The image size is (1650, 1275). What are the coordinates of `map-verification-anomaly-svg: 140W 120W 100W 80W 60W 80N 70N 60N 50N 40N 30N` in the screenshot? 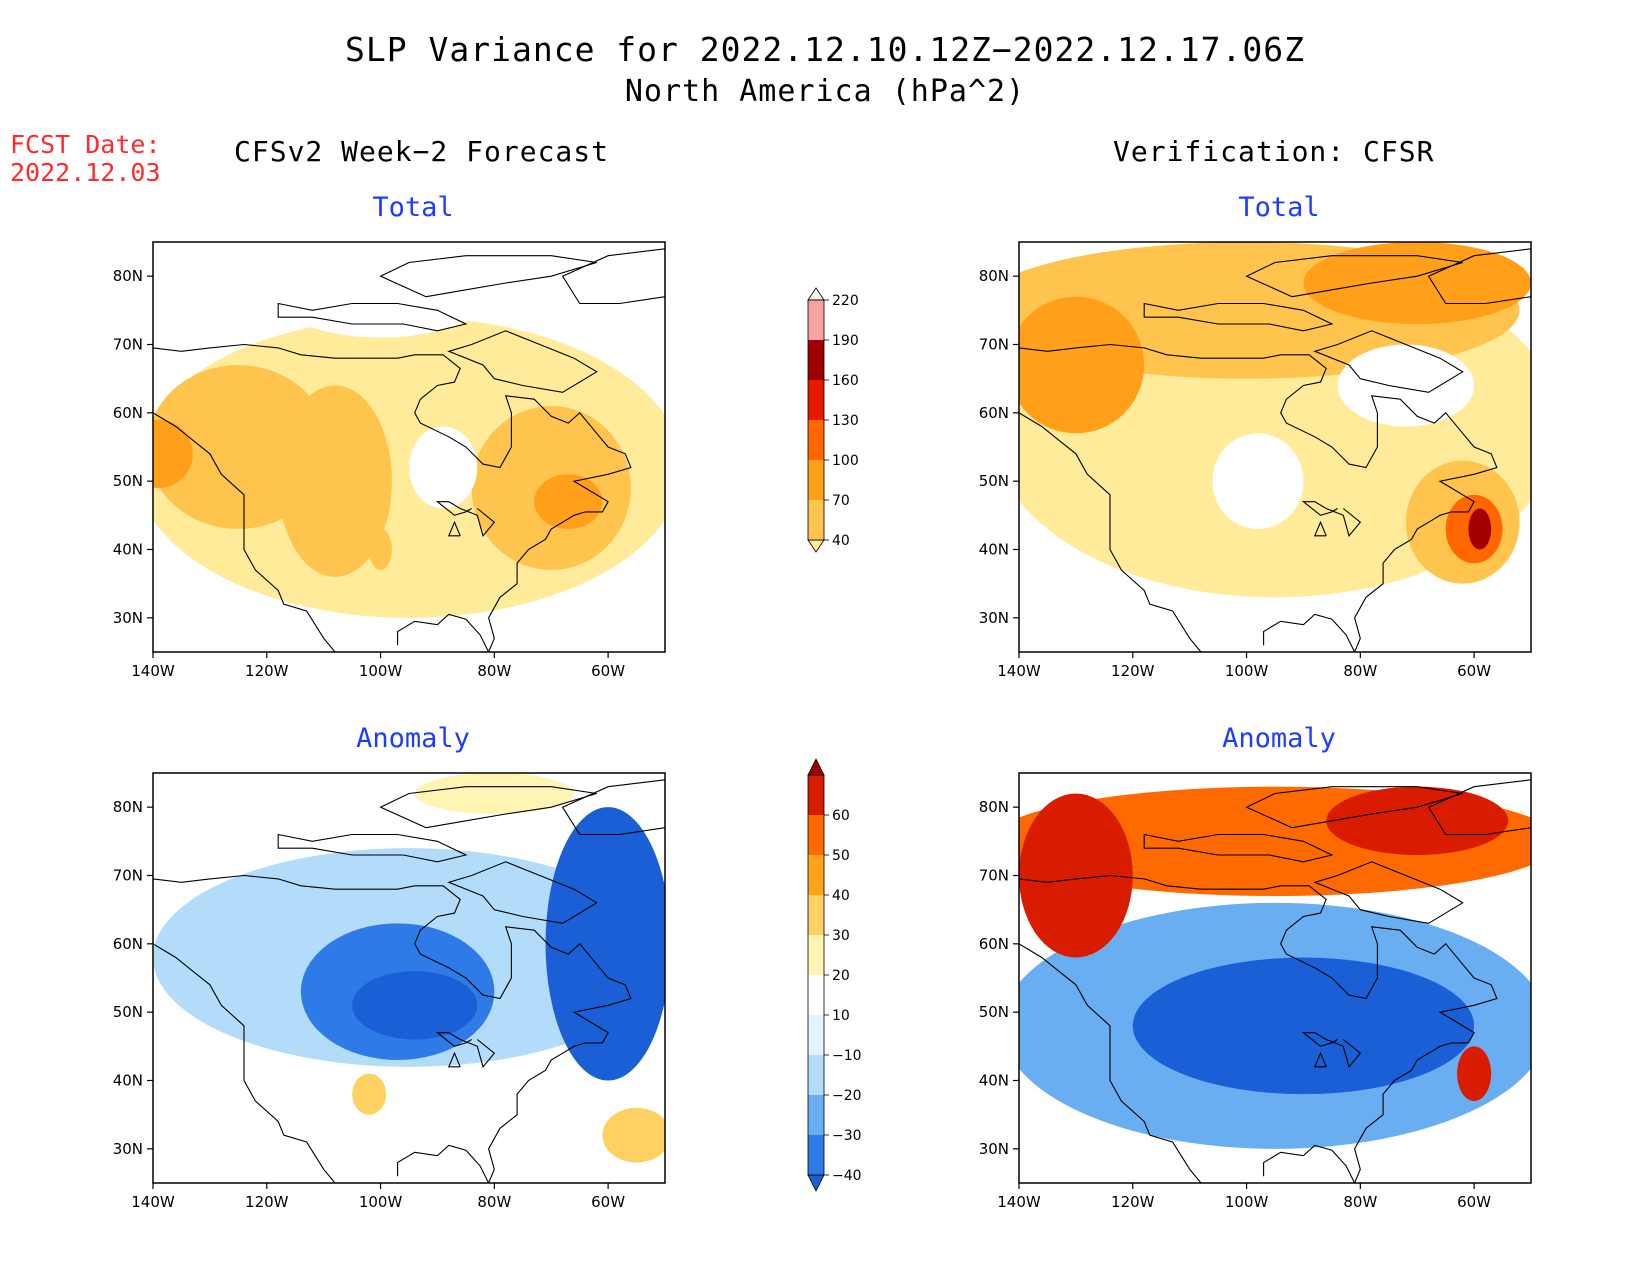 It's located at (1255, 991).